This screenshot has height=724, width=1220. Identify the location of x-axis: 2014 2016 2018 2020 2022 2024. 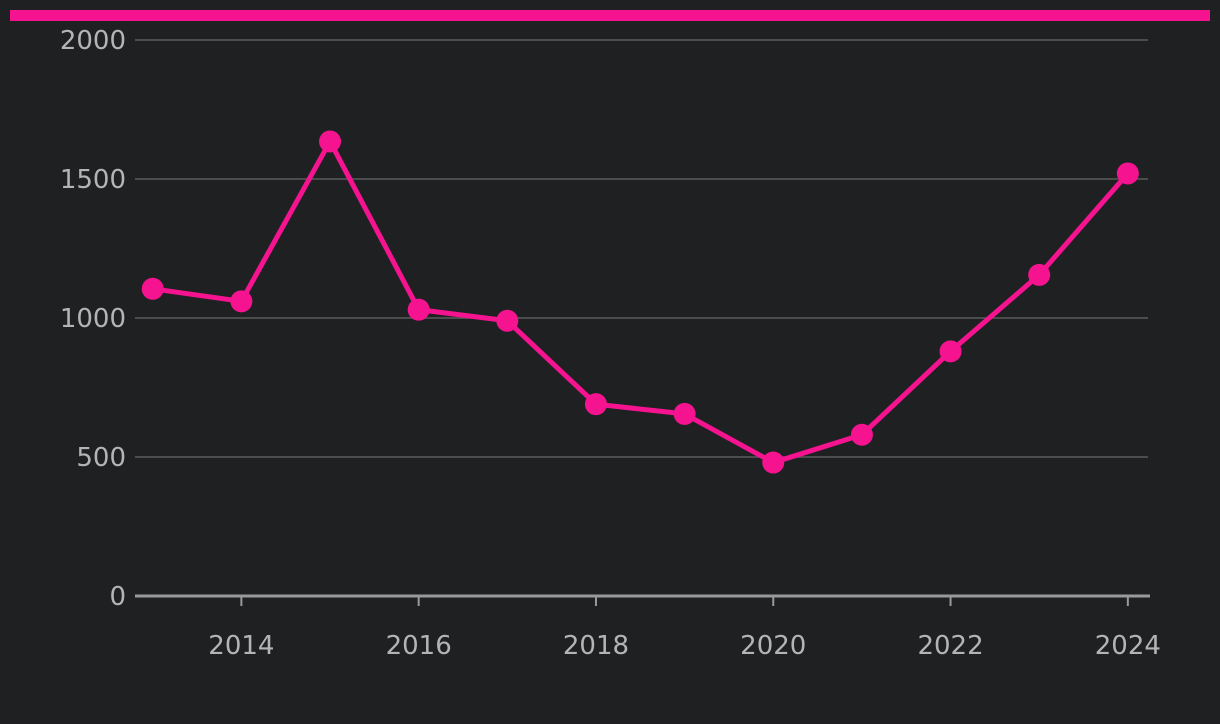
(648, 627).